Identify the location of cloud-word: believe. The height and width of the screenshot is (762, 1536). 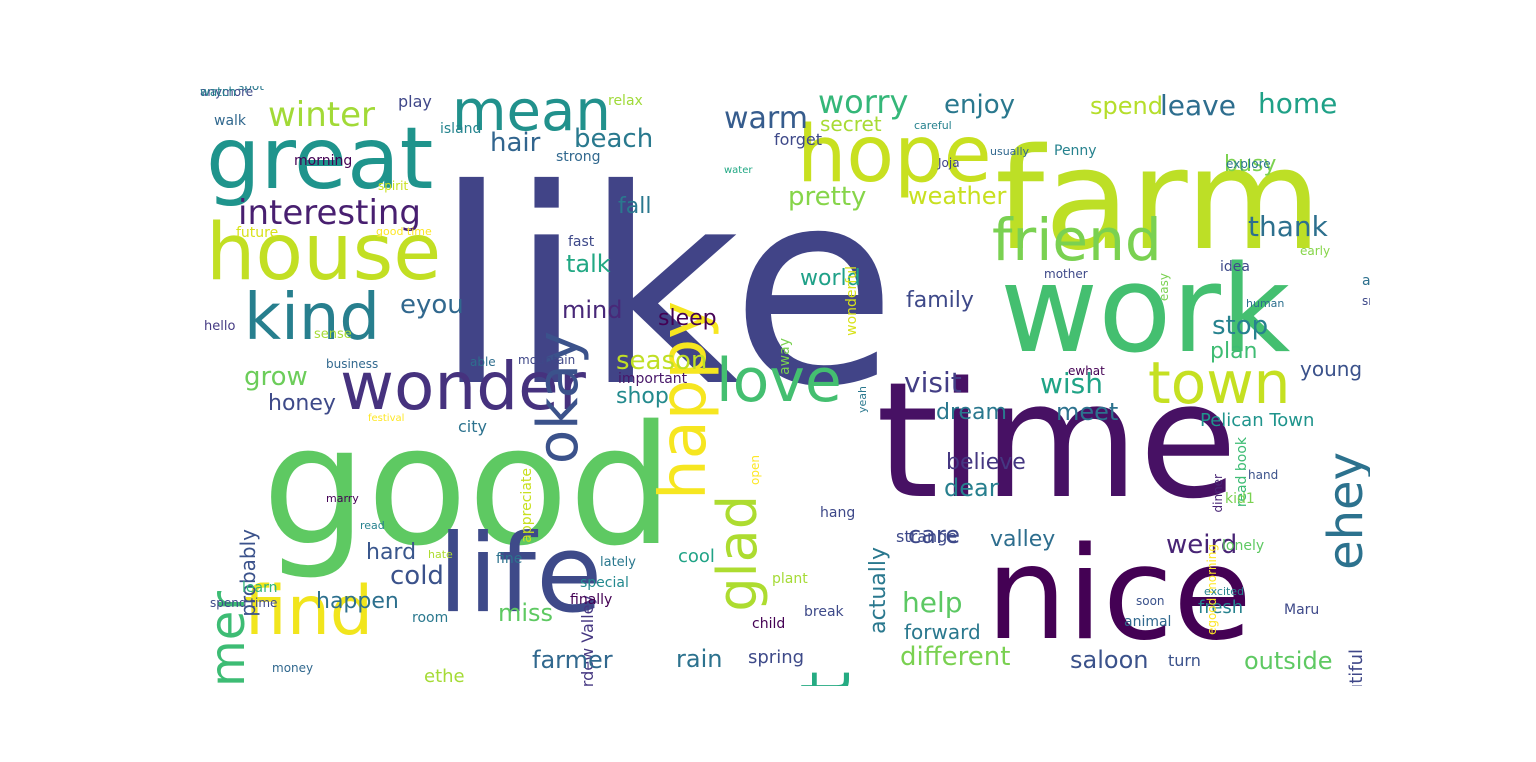
(986, 462).